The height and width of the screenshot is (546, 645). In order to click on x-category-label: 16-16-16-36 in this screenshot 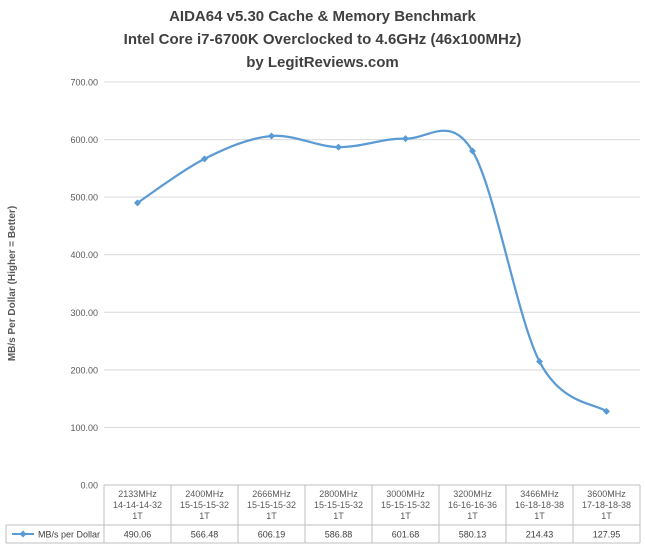, I will do `click(472, 505)`.